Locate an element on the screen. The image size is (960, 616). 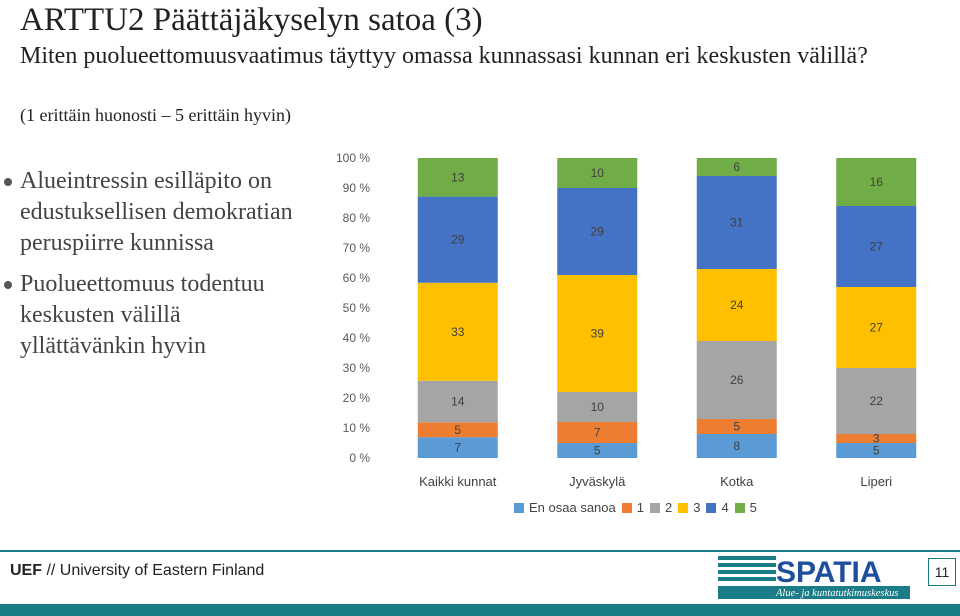
y-tick-label: 20 % is located at coordinates (357, 398).